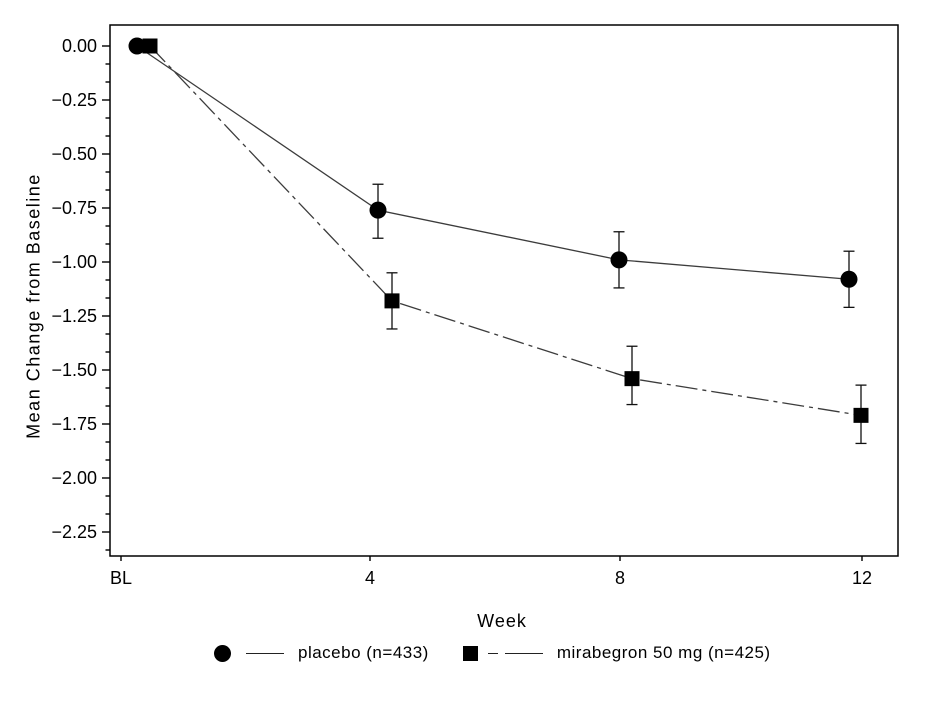 The image size is (940, 702). I want to click on mirabegron-marker-icon, so click(470, 653).